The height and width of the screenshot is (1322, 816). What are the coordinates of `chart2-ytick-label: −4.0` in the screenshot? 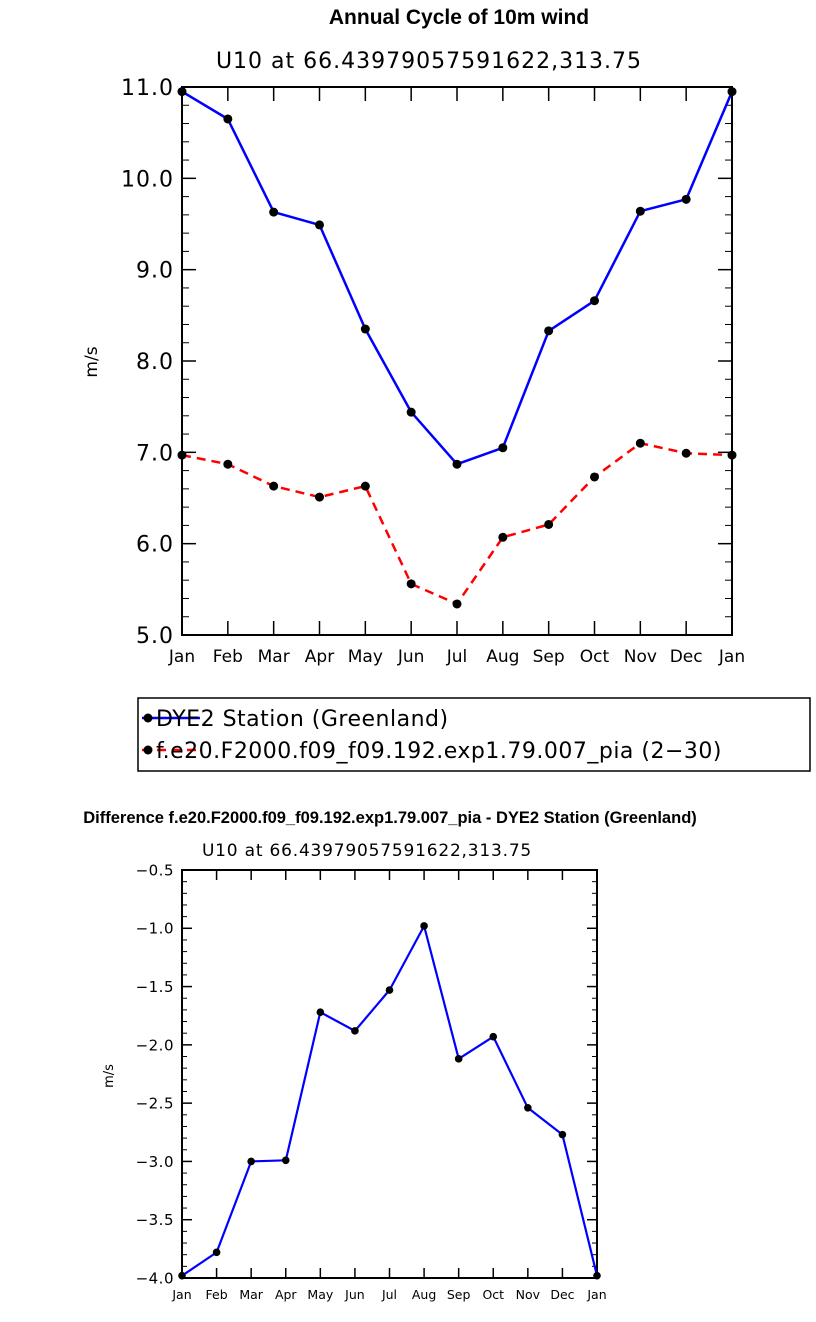 It's located at (155, 1278).